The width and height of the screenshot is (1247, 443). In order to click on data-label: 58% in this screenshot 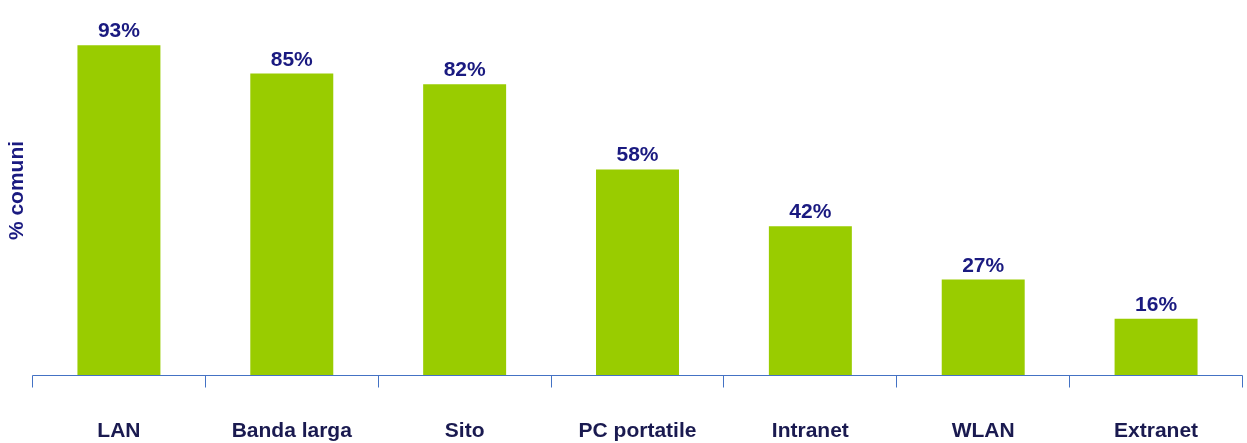, I will do `click(637, 154)`.